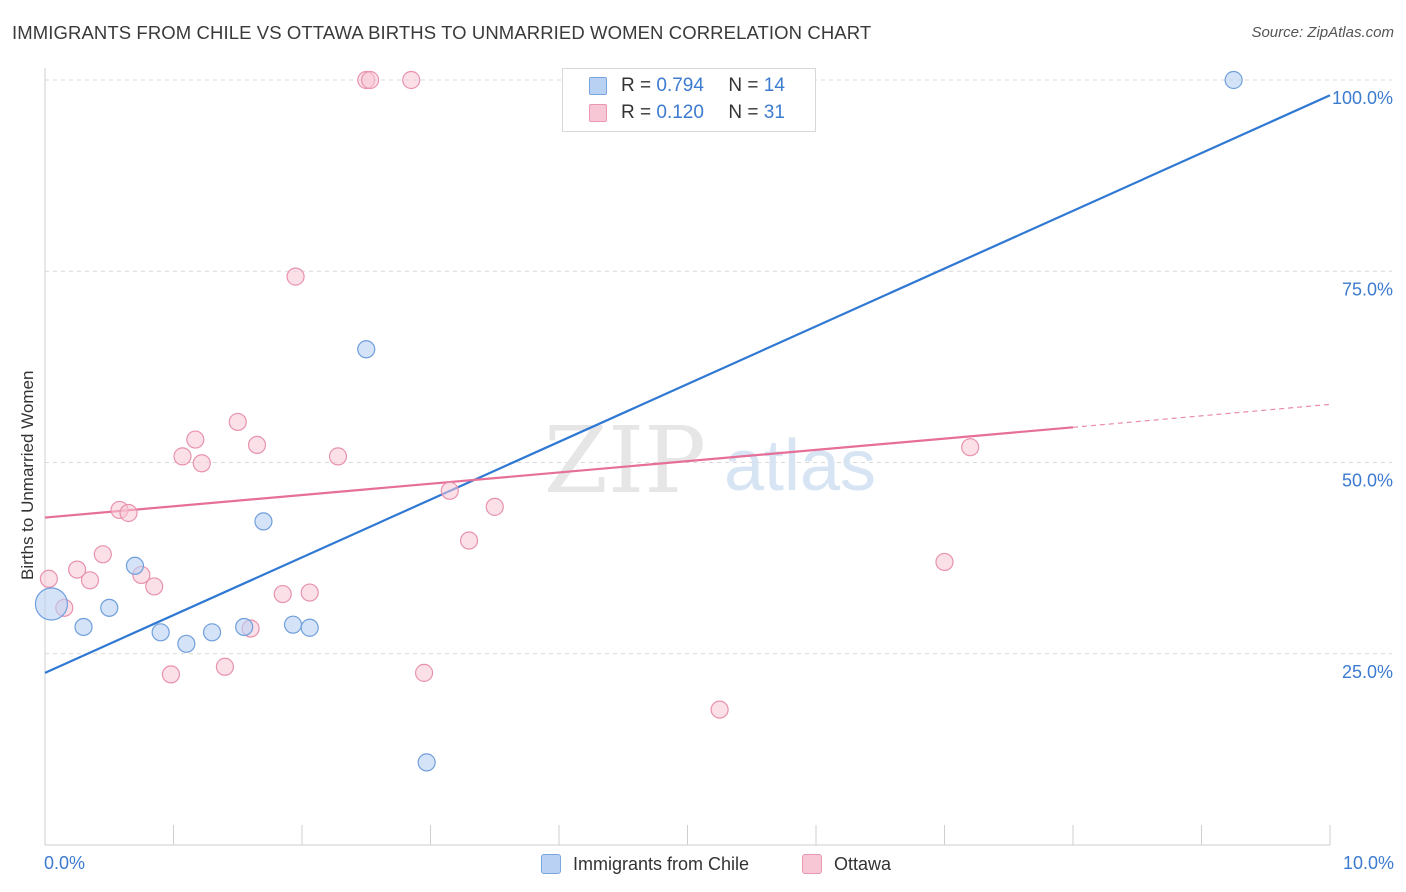  What do you see at coordinates (812, 864) in the screenshot?
I see `legend-swatch-ottawa-bottom` at bounding box center [812, 864].